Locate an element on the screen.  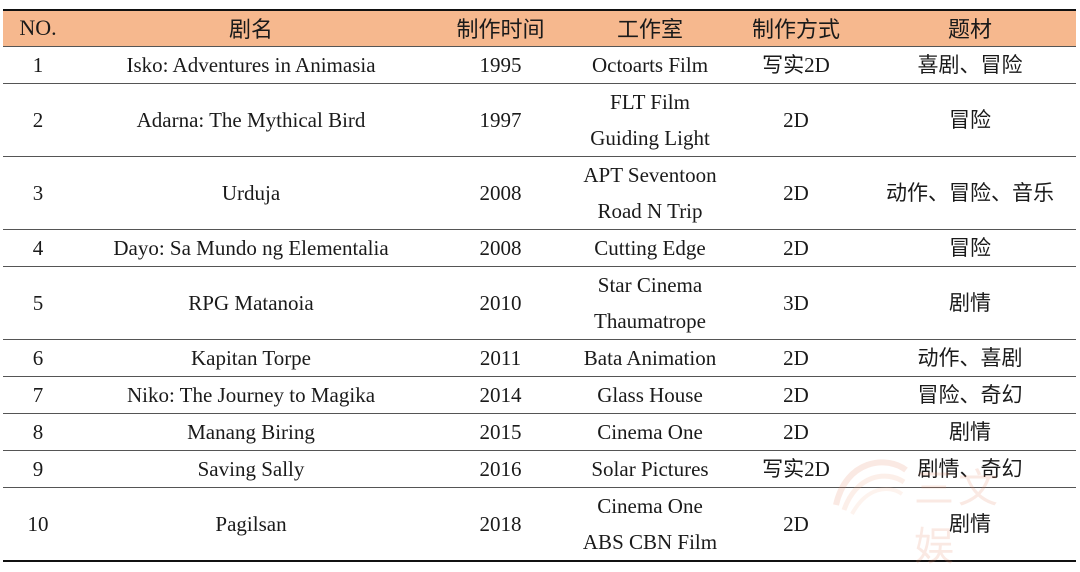
studio-line: Solar Pictures is located at coordinates (650, 468).